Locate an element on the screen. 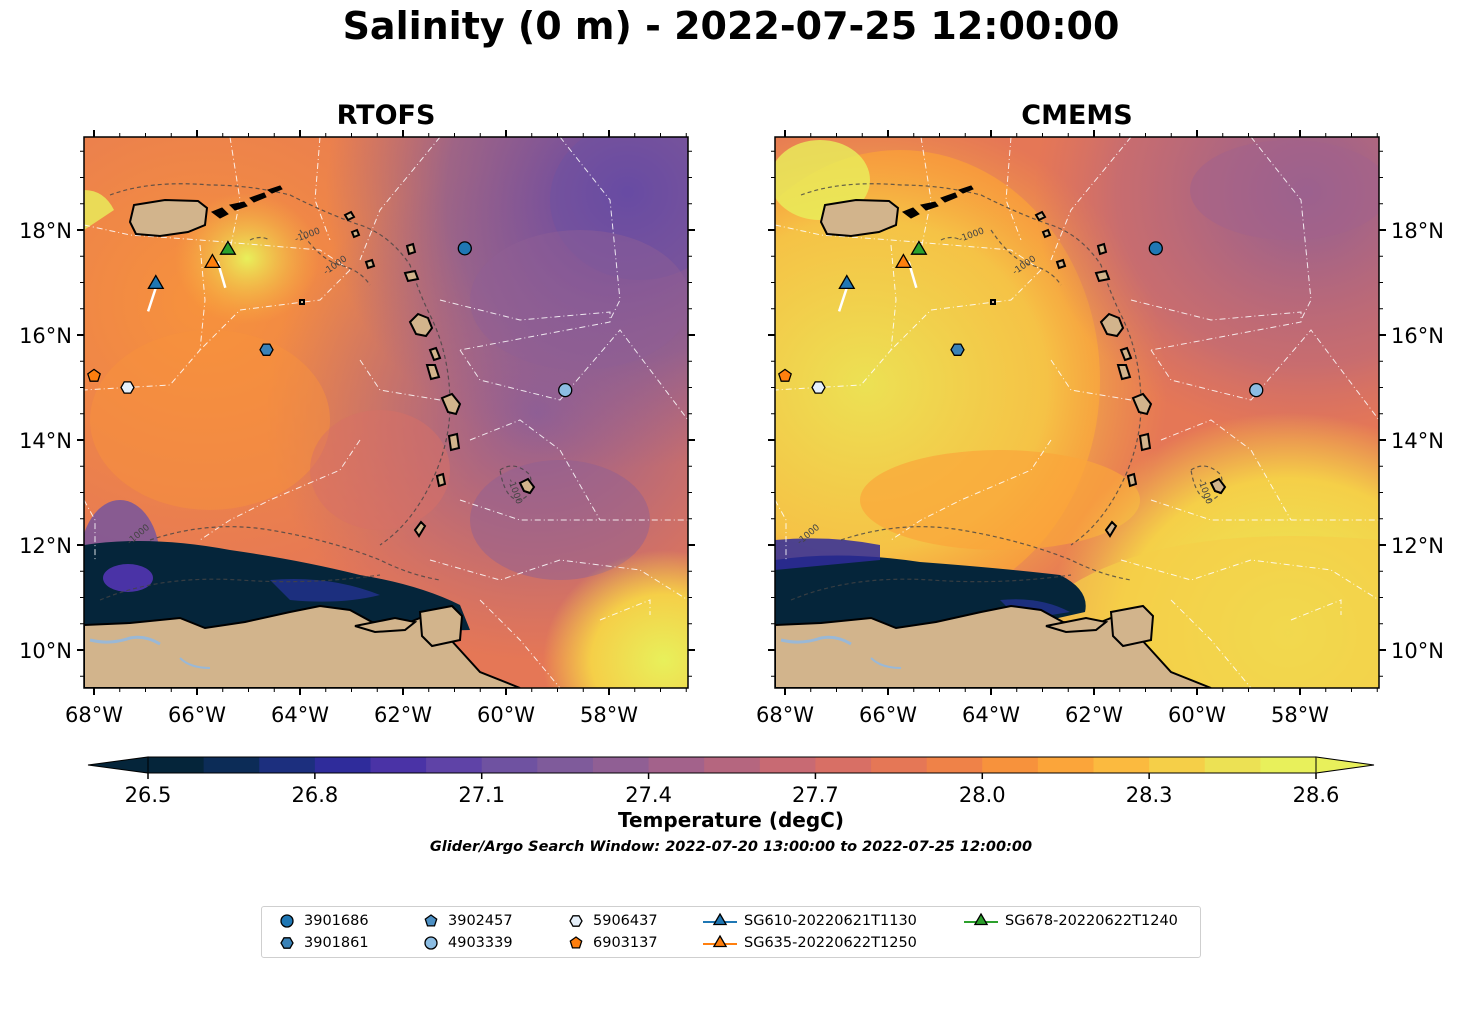  colorbar-label: Temperature (degC) is located at coordinates (731, 820).